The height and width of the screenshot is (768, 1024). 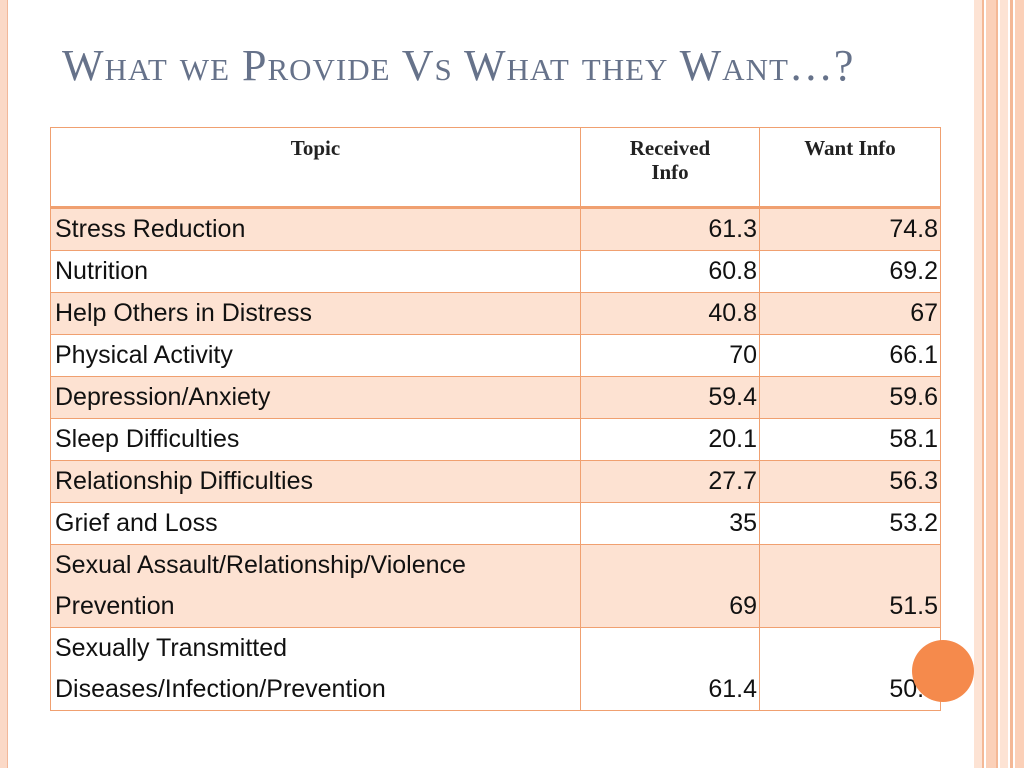 What do you see at coordinates (670, 586) in the screenshot?
I see `row-received: 69` at bounding box center [670, 586].